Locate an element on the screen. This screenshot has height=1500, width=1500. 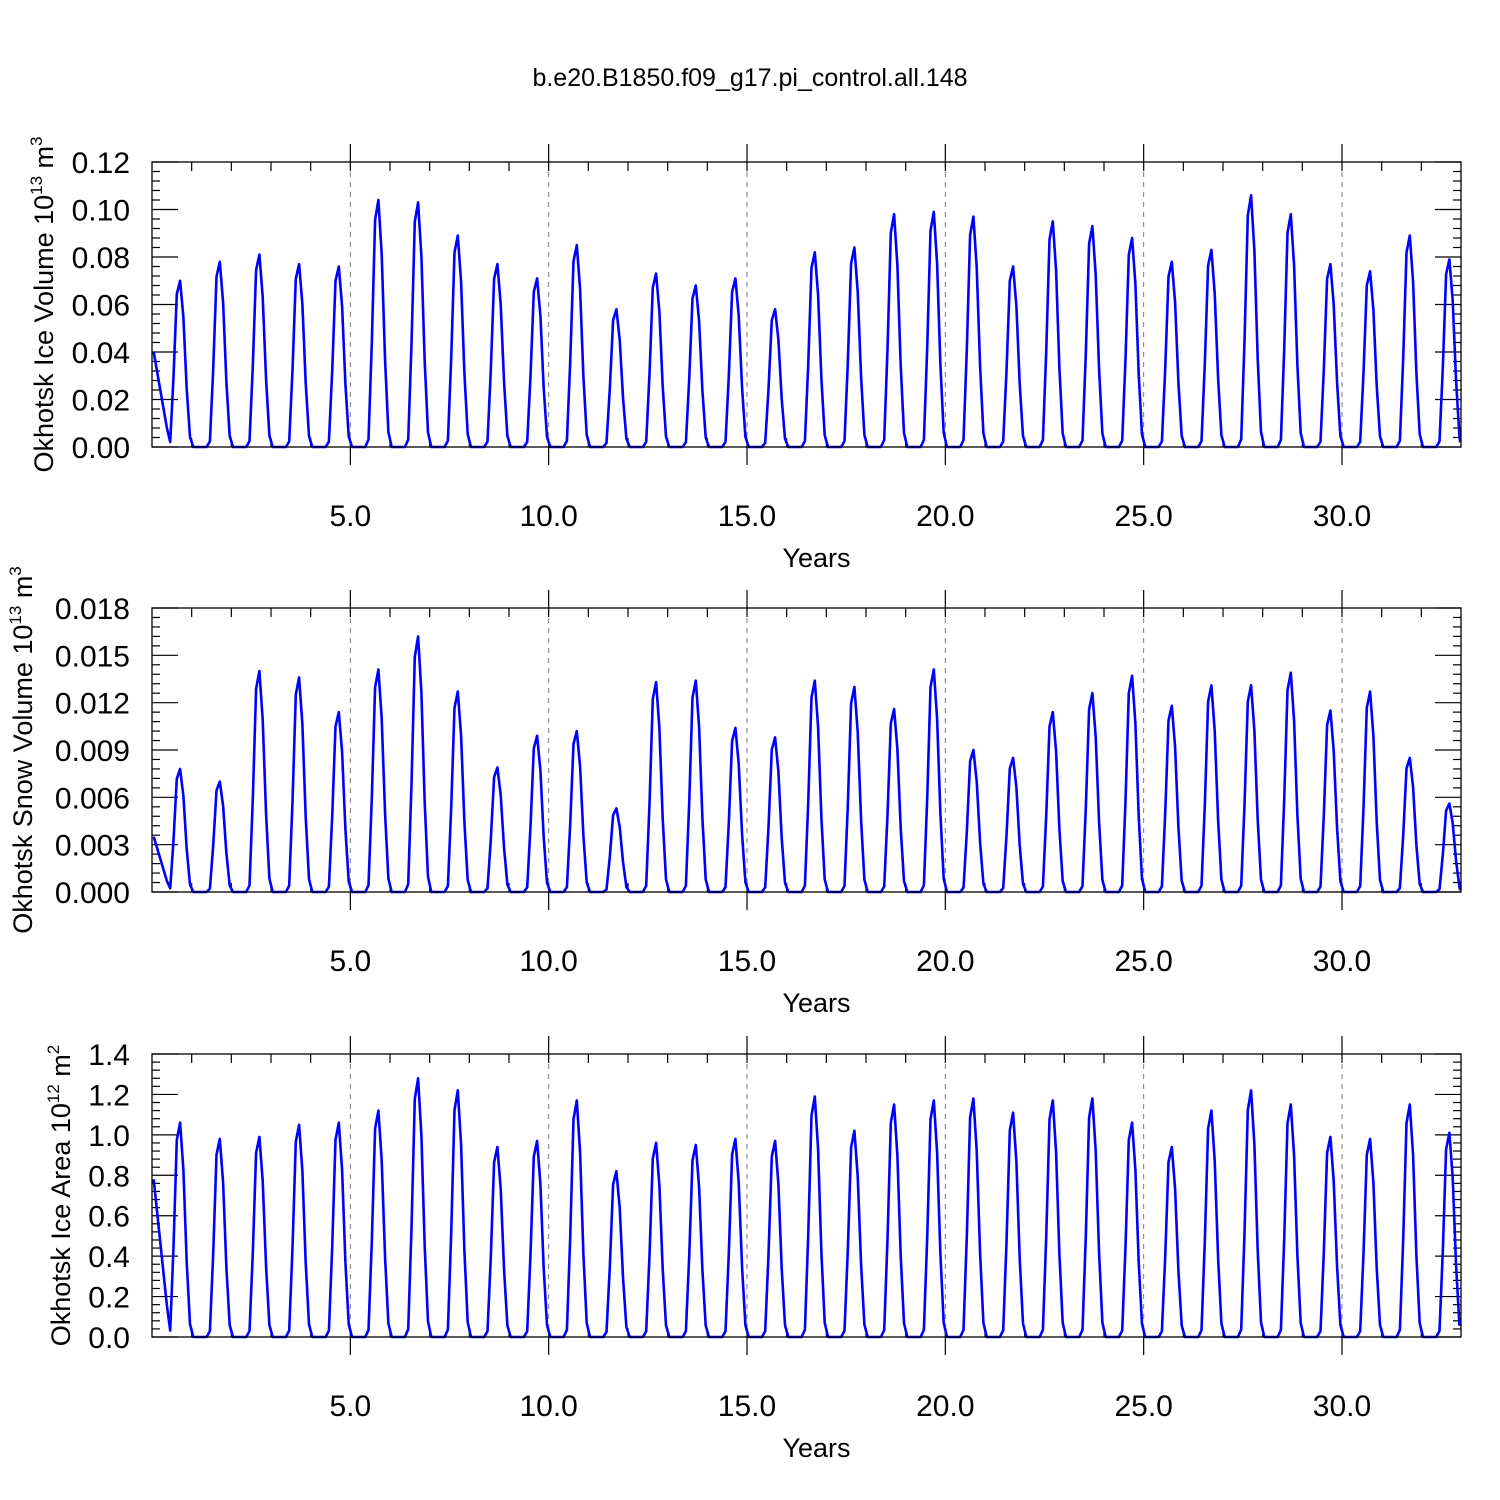
y-tick-label: 0.02 is located at coordinates (101, 401).